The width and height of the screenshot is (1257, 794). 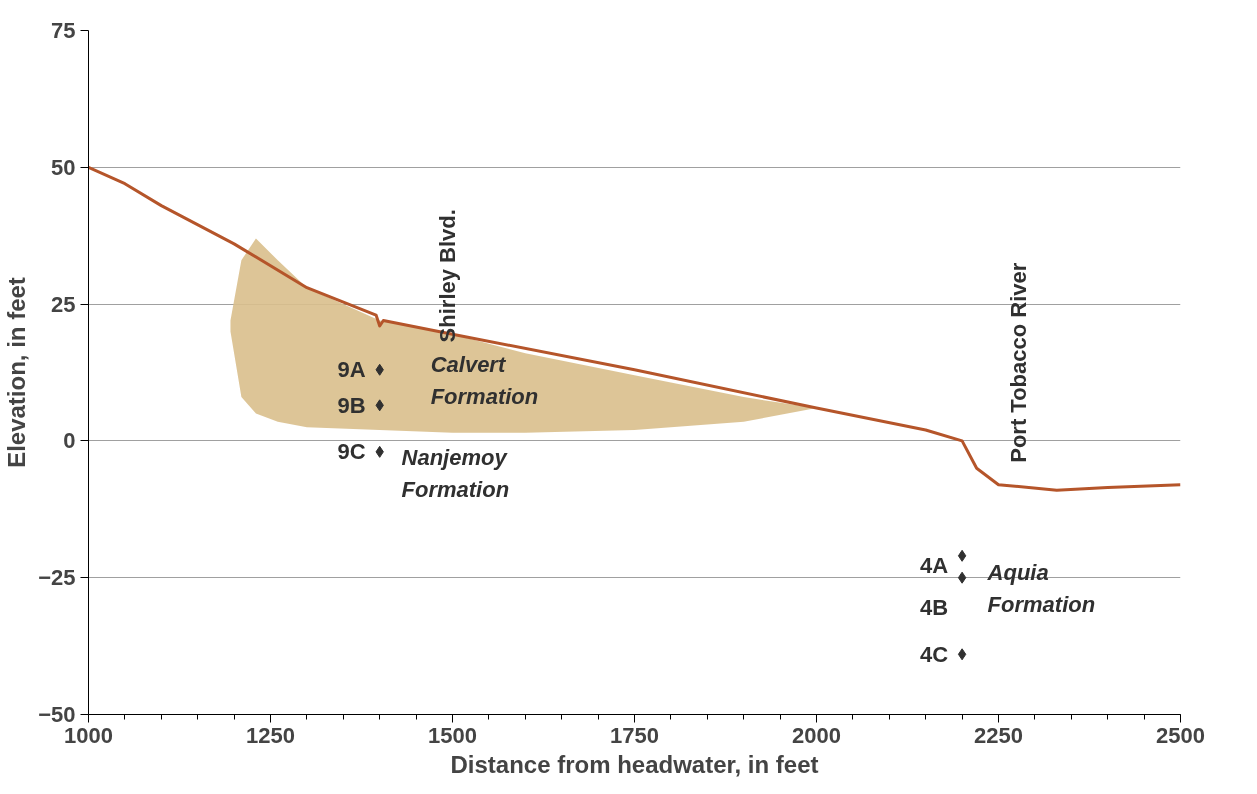 What do you see at coordinates (934, 608) in the screenshot?
I see `series-label: 4B` at bounding box center [934, 608].